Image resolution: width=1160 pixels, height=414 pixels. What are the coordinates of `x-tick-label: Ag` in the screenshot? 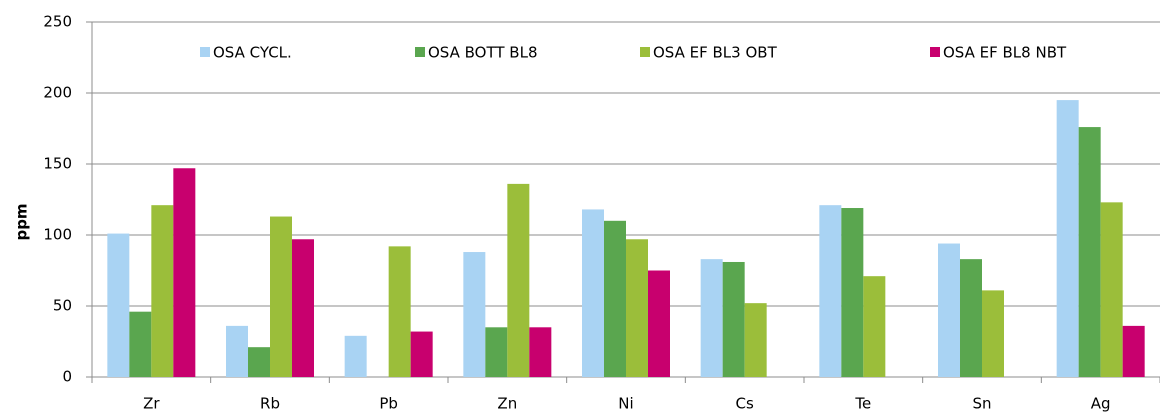 It's located at (1101, 404).